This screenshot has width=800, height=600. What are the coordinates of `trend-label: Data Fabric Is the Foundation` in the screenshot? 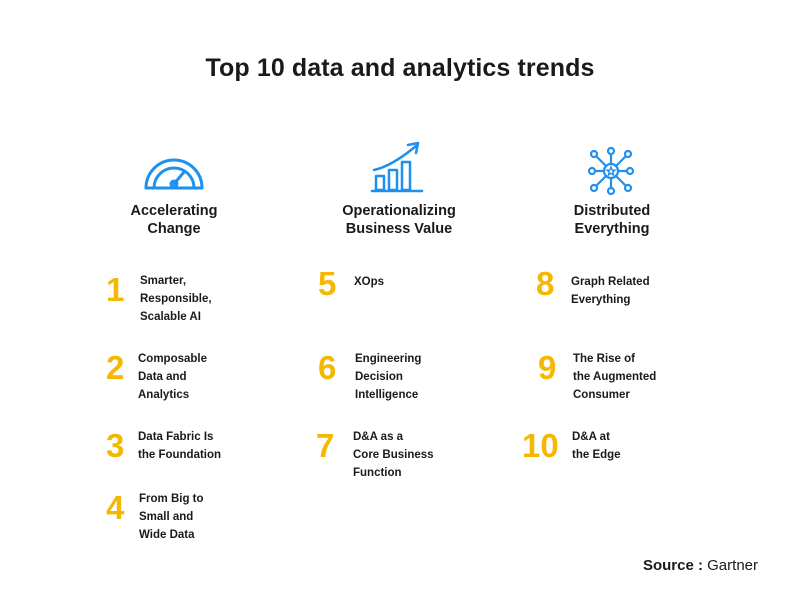 It's located at (180, 446).